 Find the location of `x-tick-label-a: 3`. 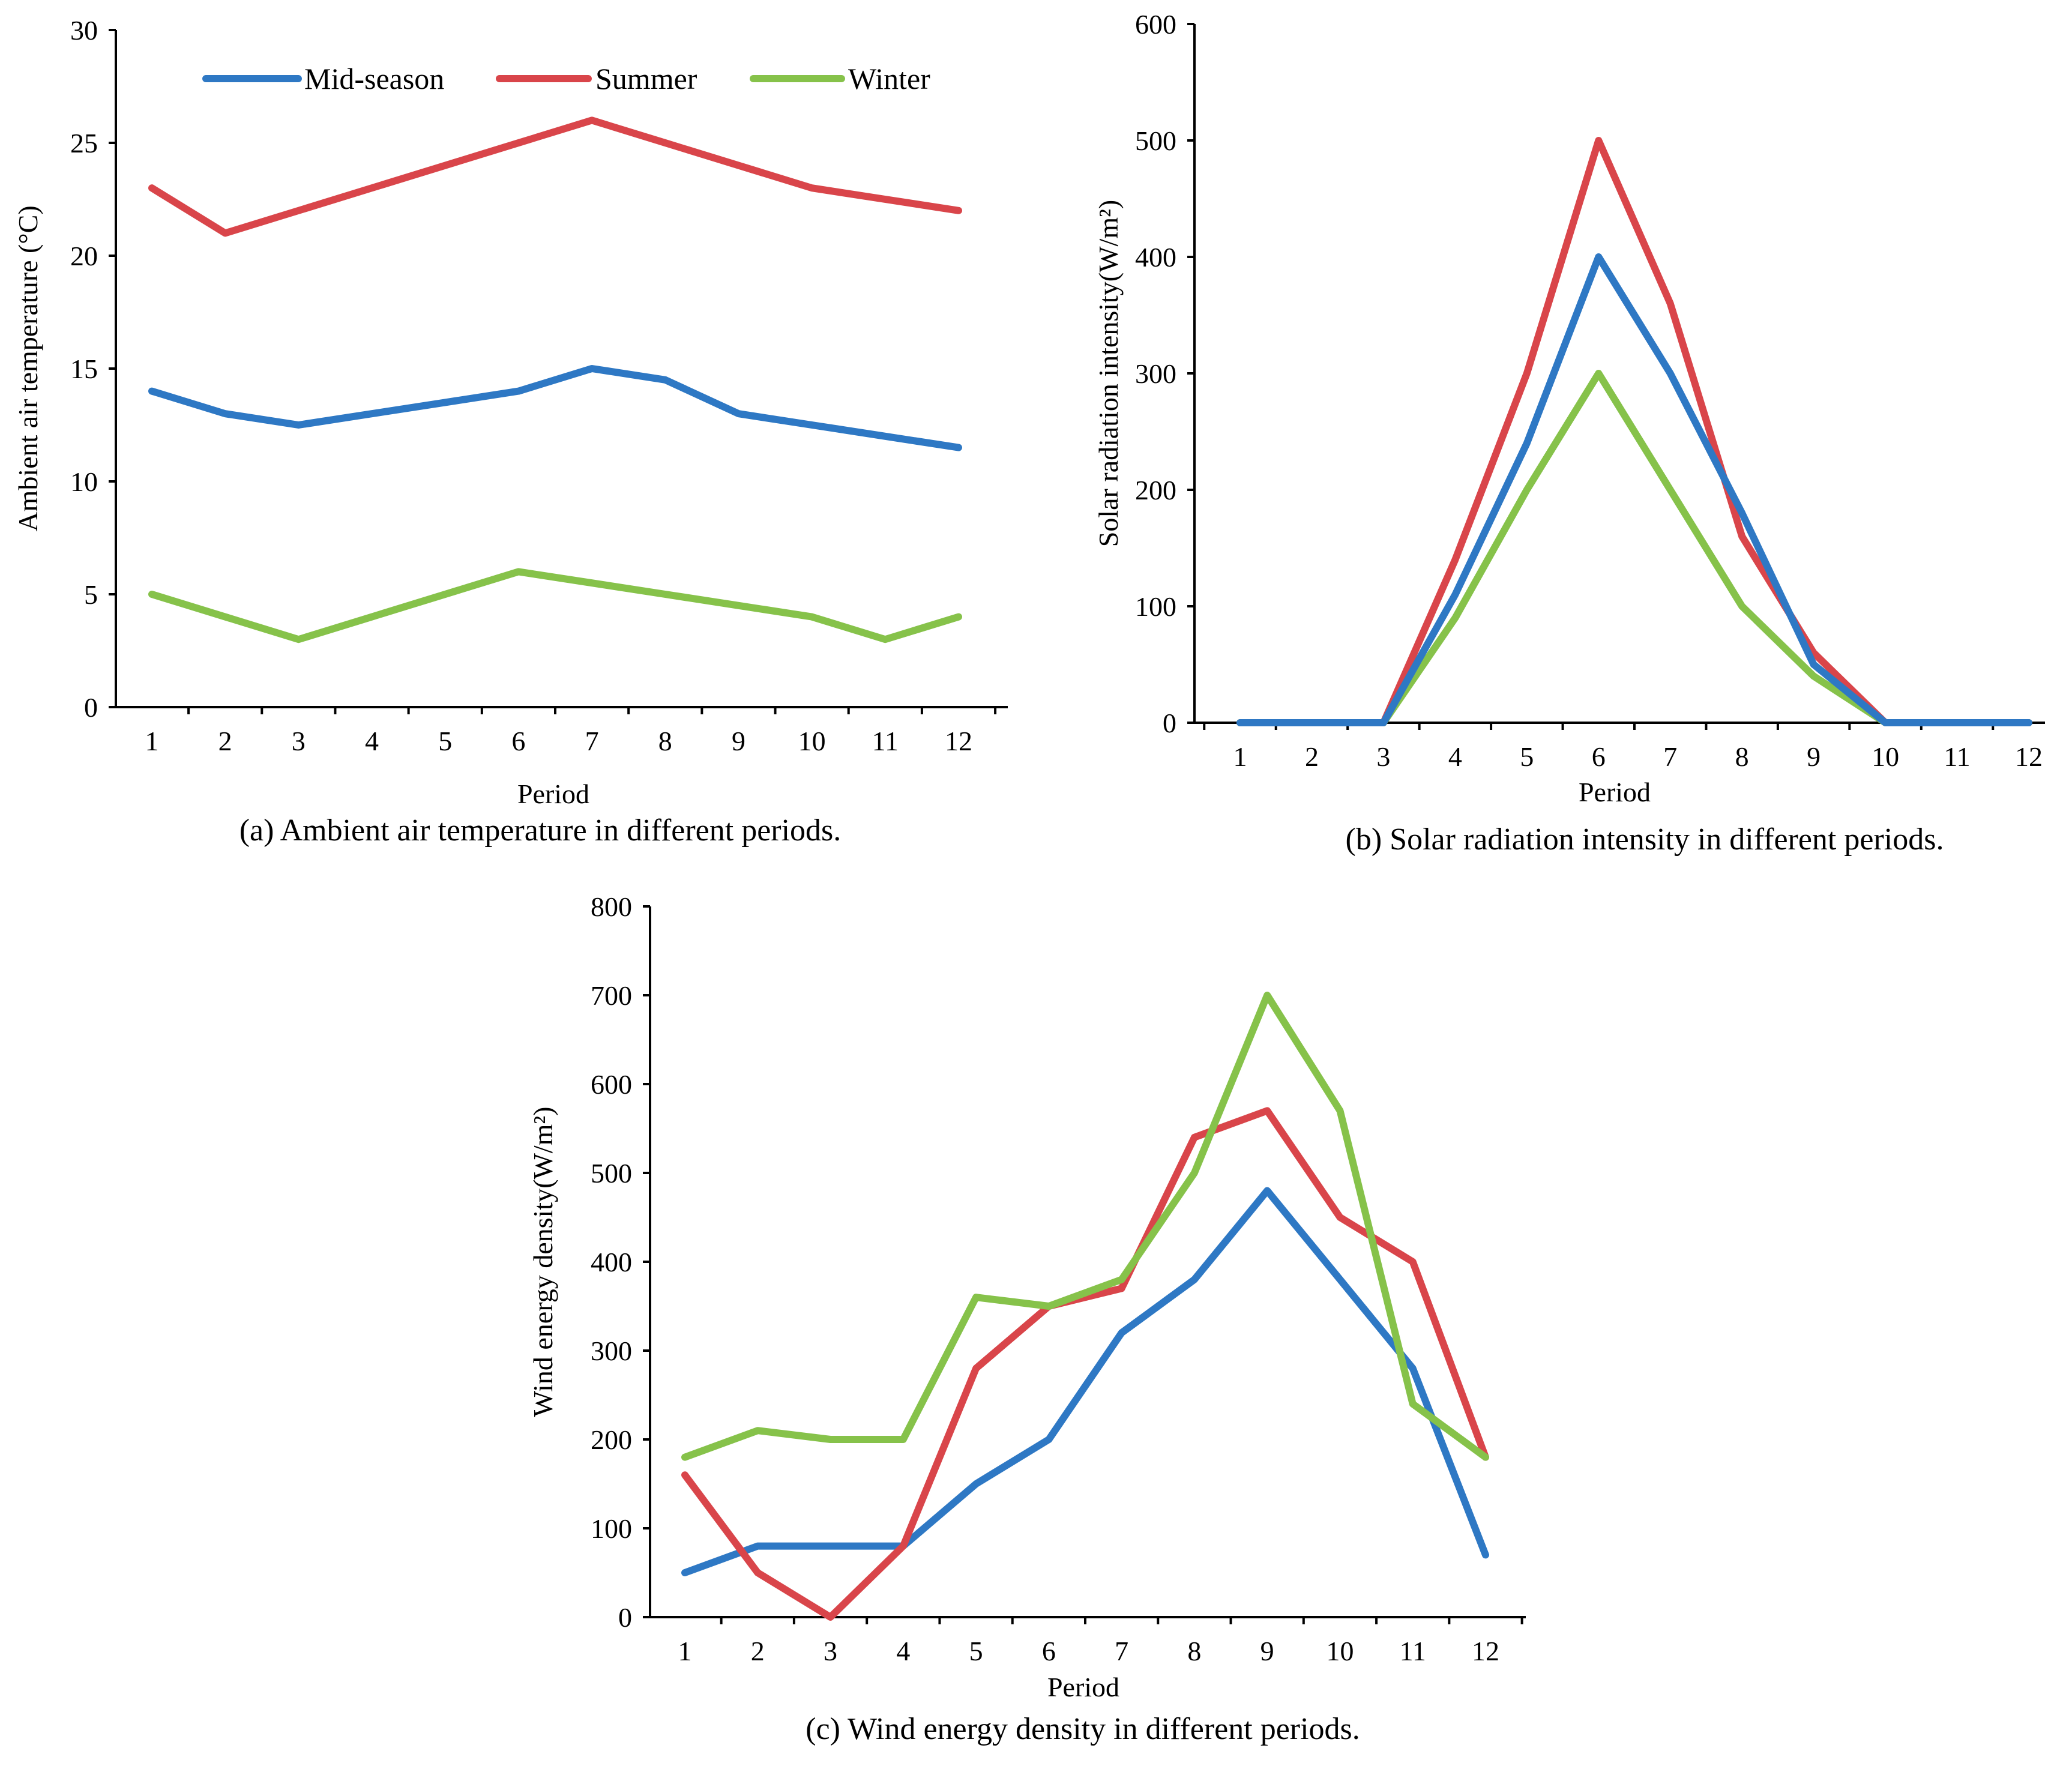

x-tick-label-a: 3 is located at coordinates (299, 741).